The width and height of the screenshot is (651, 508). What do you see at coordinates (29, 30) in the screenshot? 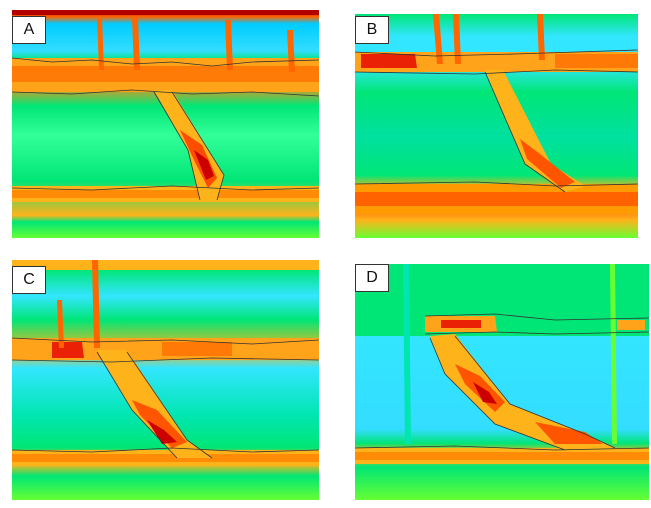
I see `panel-label-a: A` at bounding box center [29, 30].